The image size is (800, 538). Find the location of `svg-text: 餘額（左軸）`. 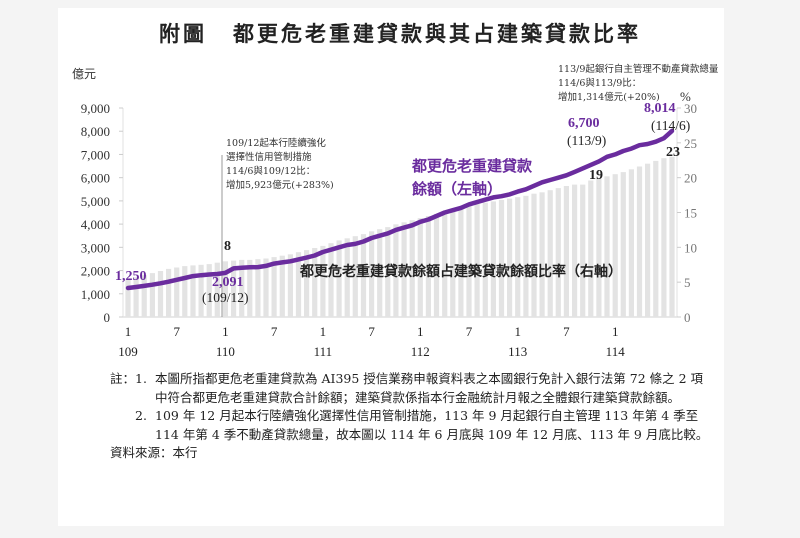

svg-text: 餘額（左軸） is located at coordinates (457, 189).